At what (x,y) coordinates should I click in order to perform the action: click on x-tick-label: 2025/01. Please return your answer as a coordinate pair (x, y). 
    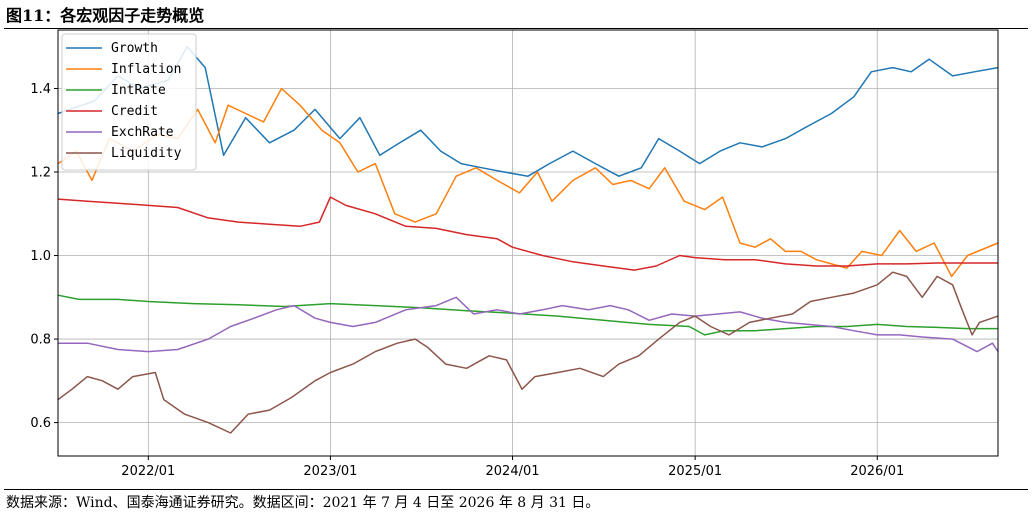
    Looking at the image, I should click on (695, 471).